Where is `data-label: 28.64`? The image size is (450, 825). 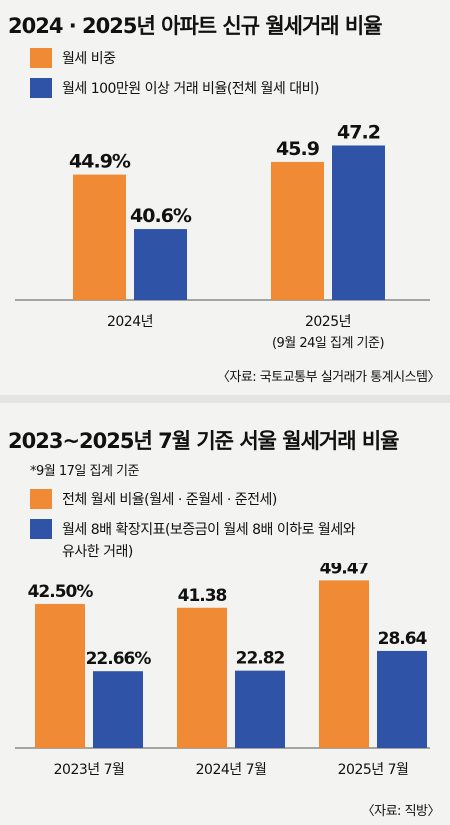 data-label: 28.64 is located at coordinates (403, 639).